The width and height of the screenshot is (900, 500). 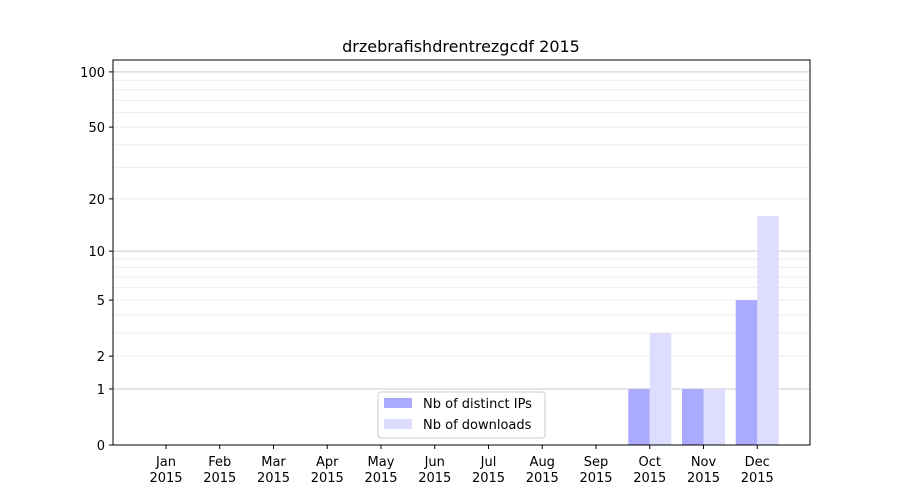 I want to click on legend-box, so click(x=461, y=415).